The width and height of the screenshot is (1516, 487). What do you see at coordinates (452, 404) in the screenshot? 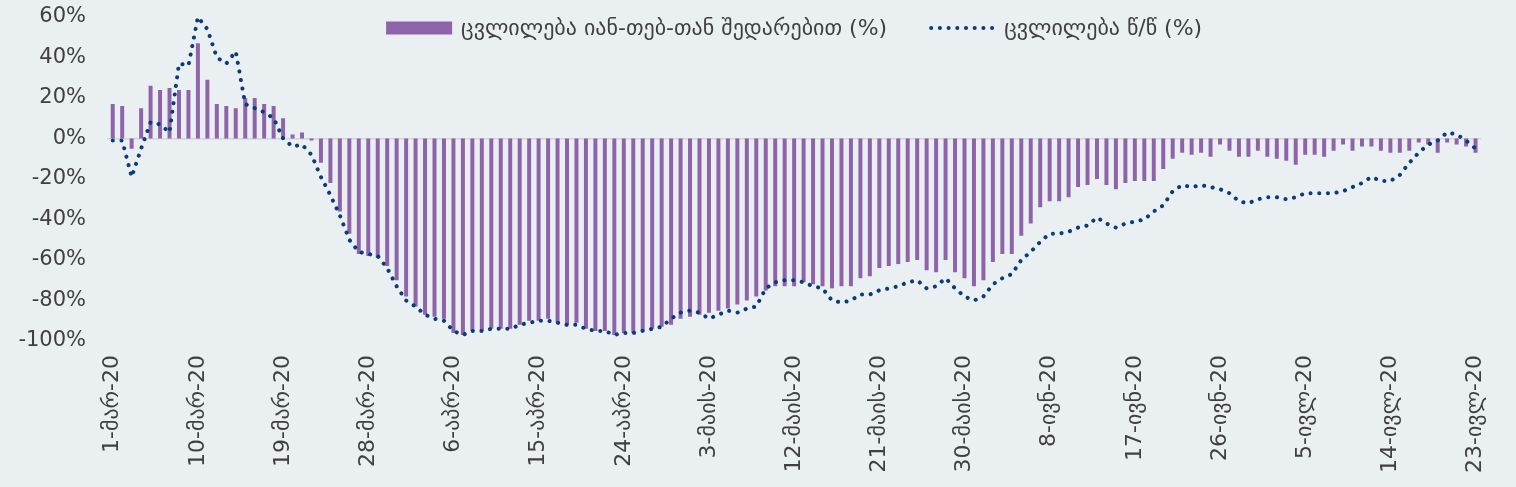
I see `x-tick-label: 6-აპრ-20` at bounding box center [452, 404].